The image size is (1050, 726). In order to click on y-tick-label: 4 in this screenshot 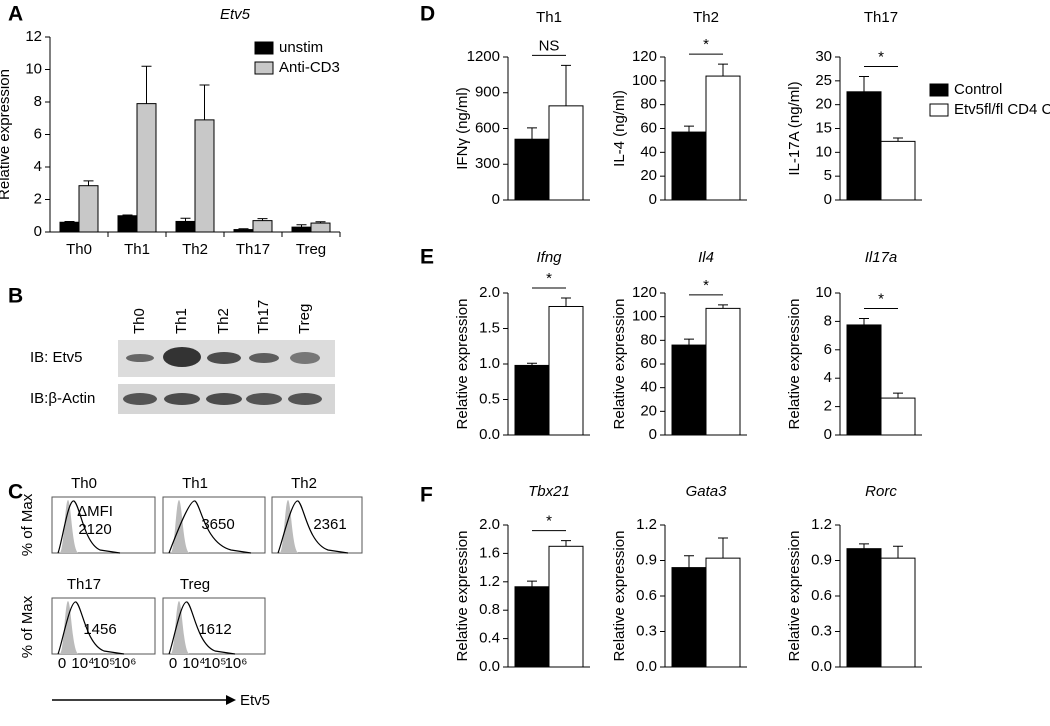, I will do `click(828, 377)`.